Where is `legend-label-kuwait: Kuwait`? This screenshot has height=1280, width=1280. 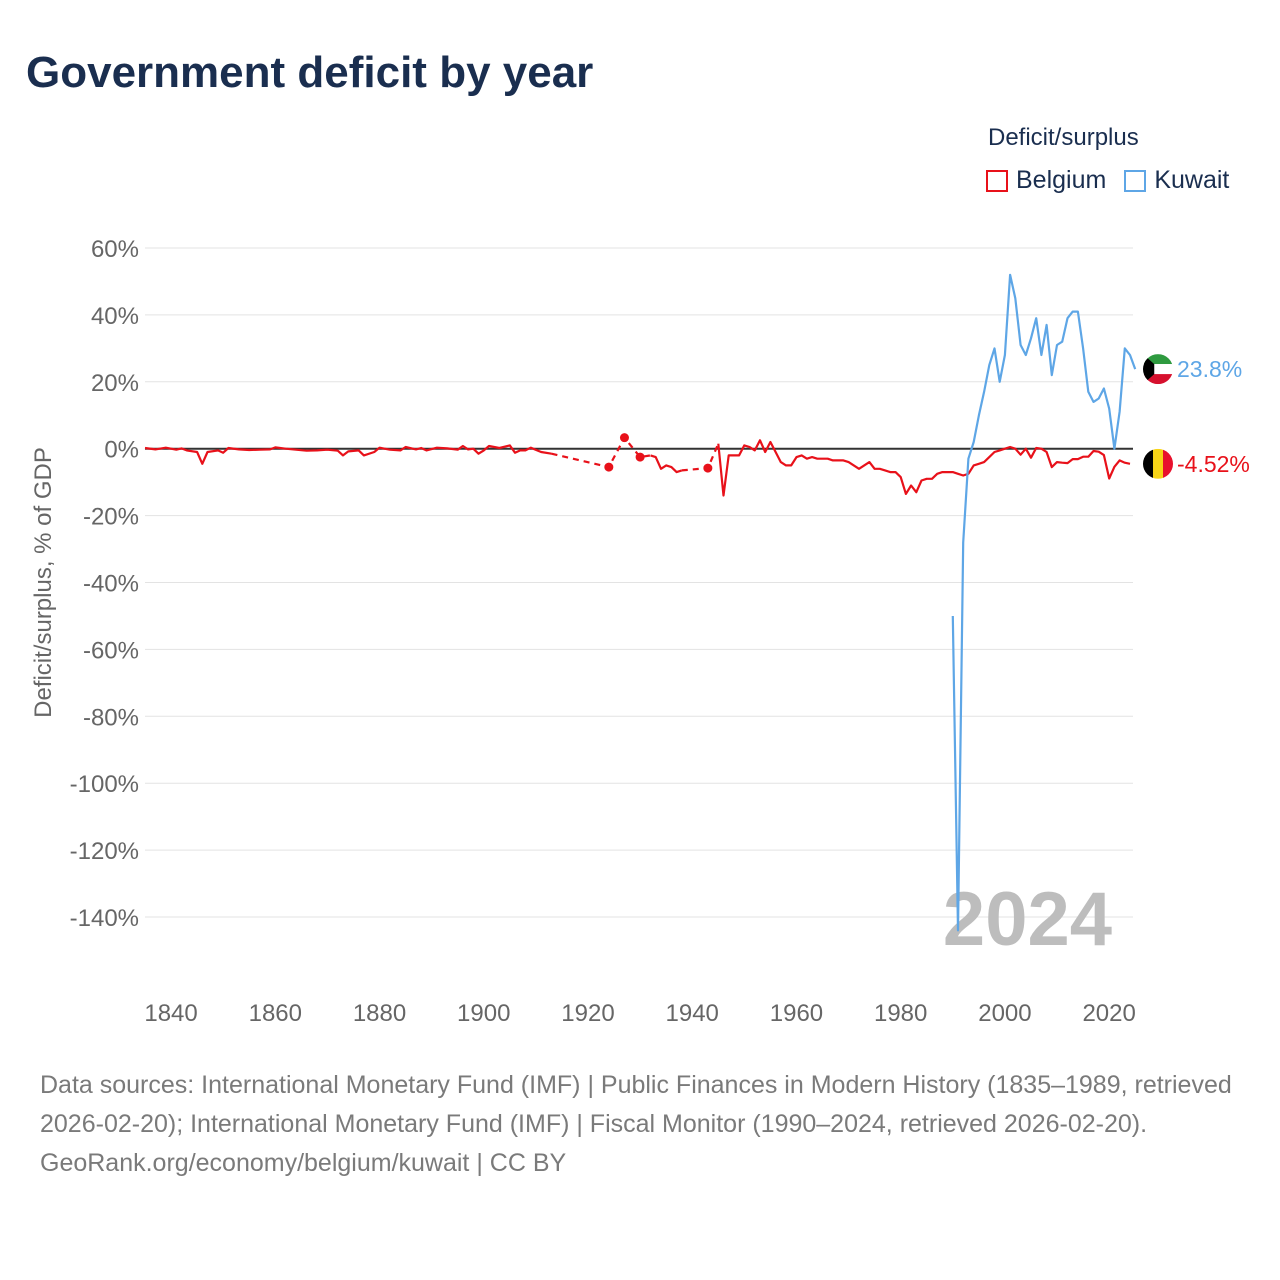 legend-label-kuwait: Kuwait is located at coordinates (1192, 180).